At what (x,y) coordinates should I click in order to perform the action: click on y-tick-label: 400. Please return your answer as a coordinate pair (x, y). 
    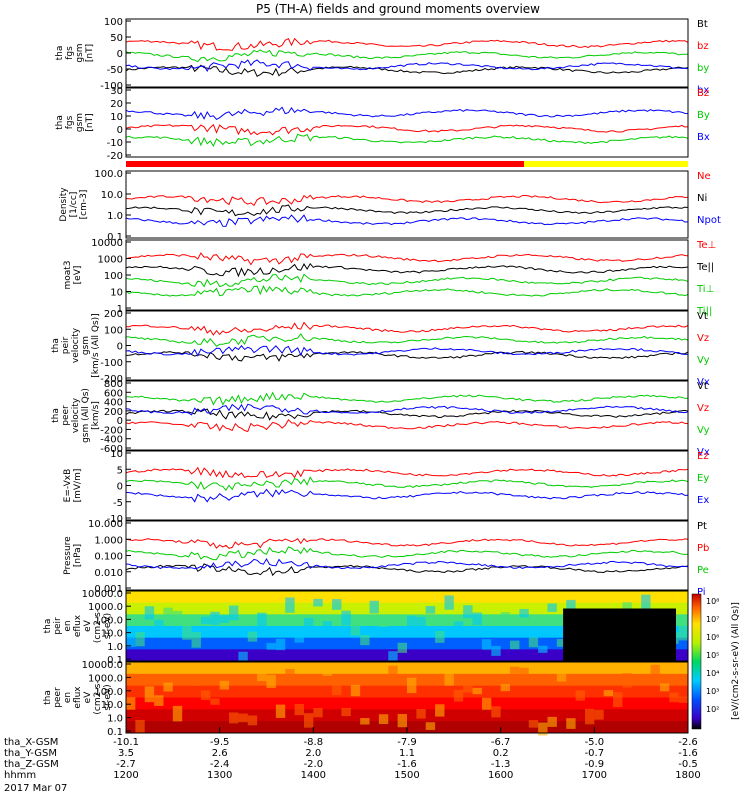
    Looking at the image, I should click on (113, 403).